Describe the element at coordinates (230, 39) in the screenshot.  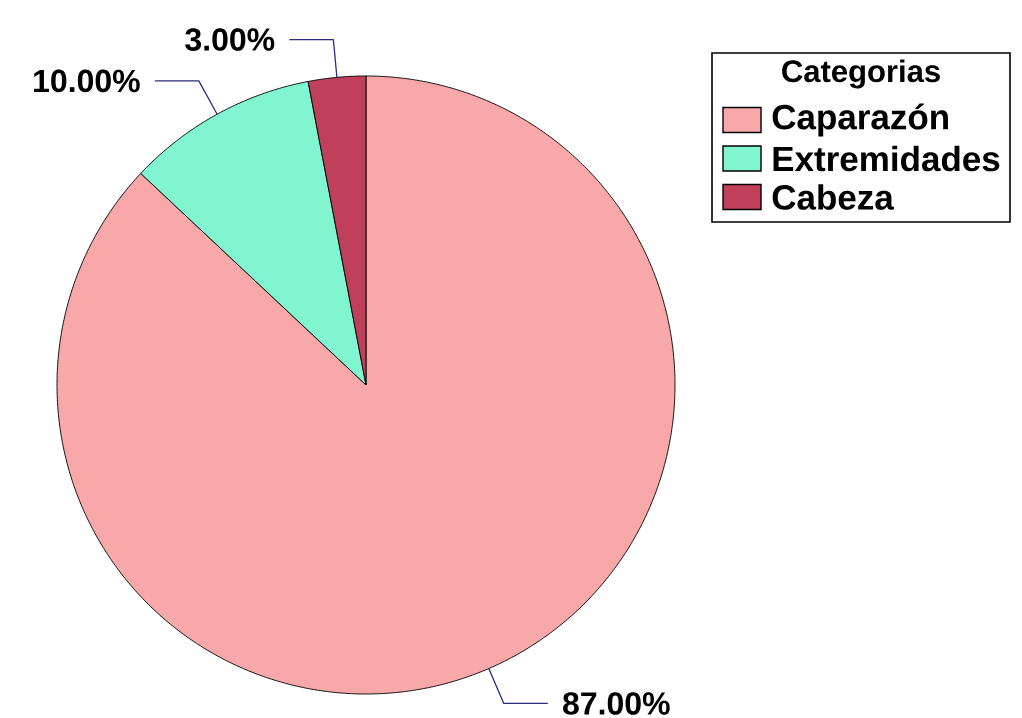
I see `data-label: 3.00%` at that location.